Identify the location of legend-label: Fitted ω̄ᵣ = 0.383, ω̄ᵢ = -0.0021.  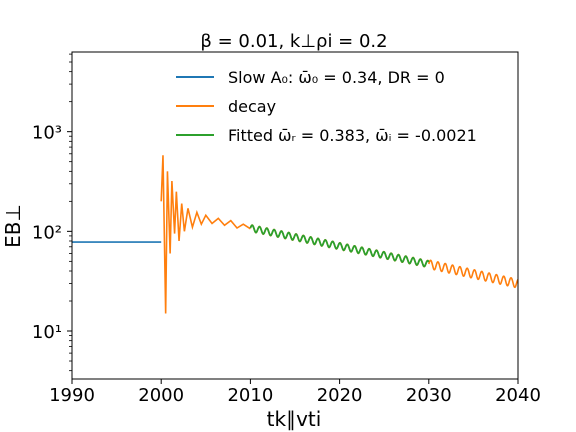
(352, 135).